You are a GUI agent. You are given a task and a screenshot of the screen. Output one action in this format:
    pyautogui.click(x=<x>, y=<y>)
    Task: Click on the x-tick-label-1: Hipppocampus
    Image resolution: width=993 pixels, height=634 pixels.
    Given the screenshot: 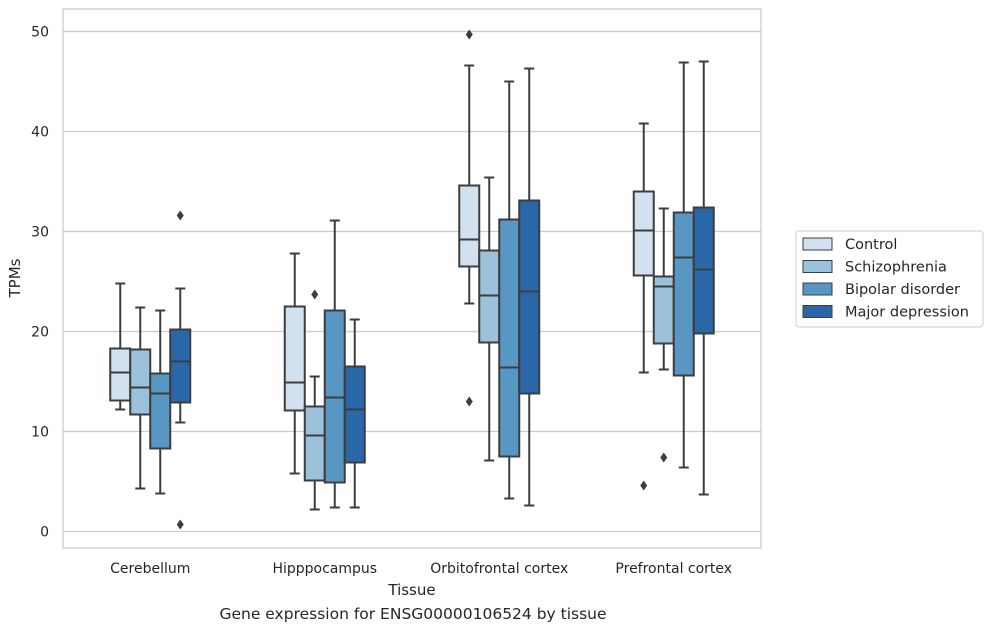 What is the action you would take?
    pyautogui.click(x=324, y=569)
    